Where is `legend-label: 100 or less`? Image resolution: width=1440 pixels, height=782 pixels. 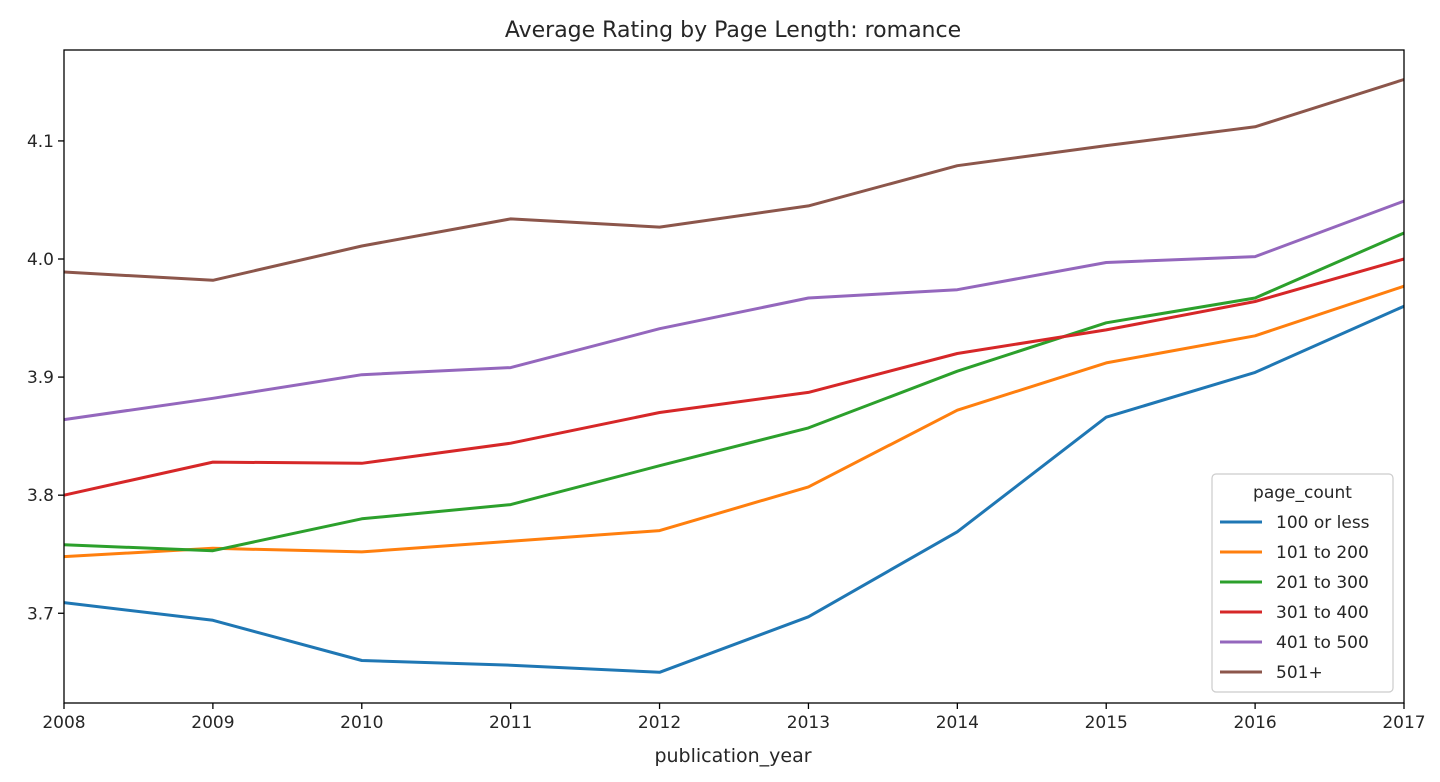 legend-label: 100 or less is located at coordinates (1323, 523).